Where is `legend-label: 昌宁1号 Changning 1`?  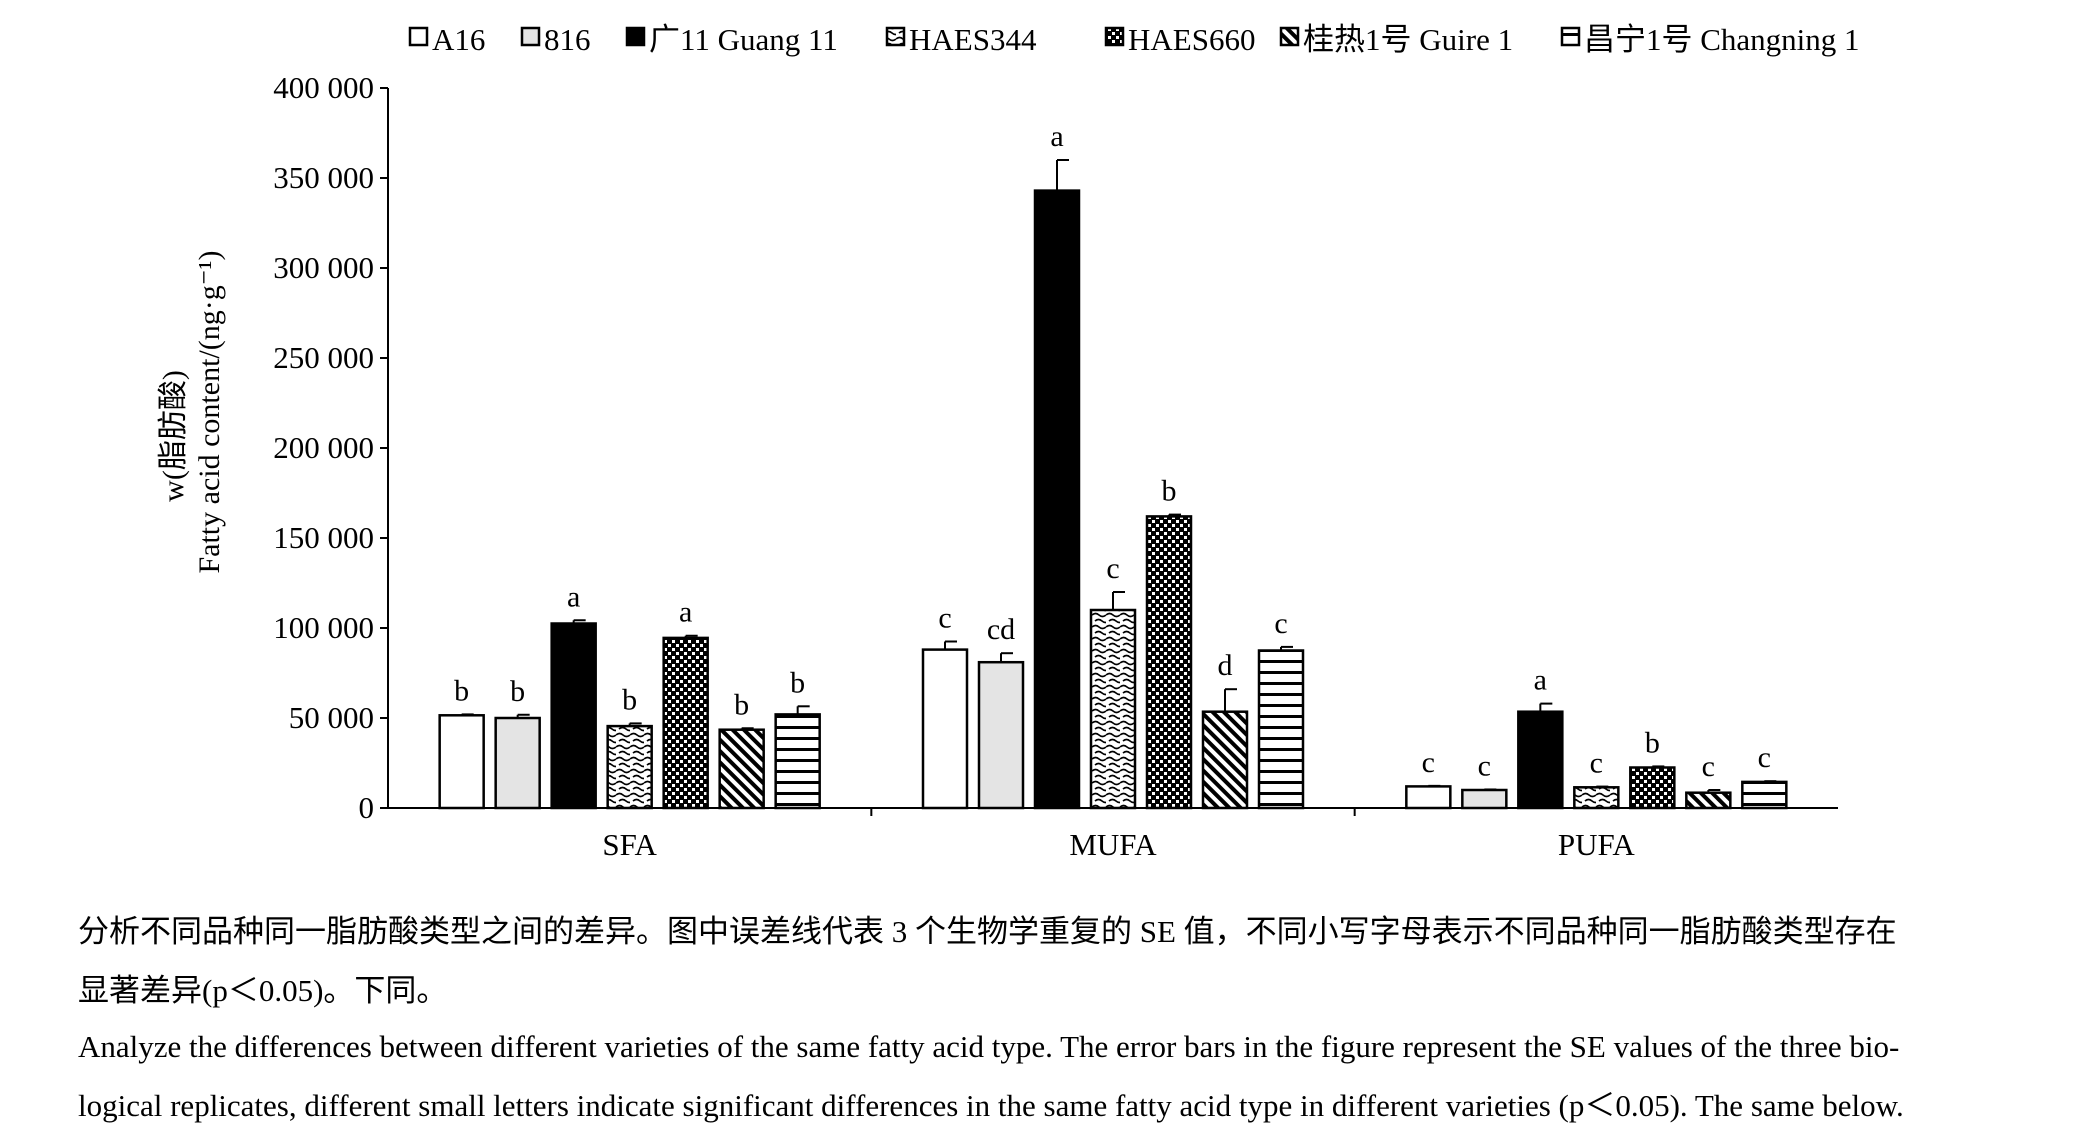
legend-label: 昌宁1号 Changning 1 is located at coordinates (1722, 39).